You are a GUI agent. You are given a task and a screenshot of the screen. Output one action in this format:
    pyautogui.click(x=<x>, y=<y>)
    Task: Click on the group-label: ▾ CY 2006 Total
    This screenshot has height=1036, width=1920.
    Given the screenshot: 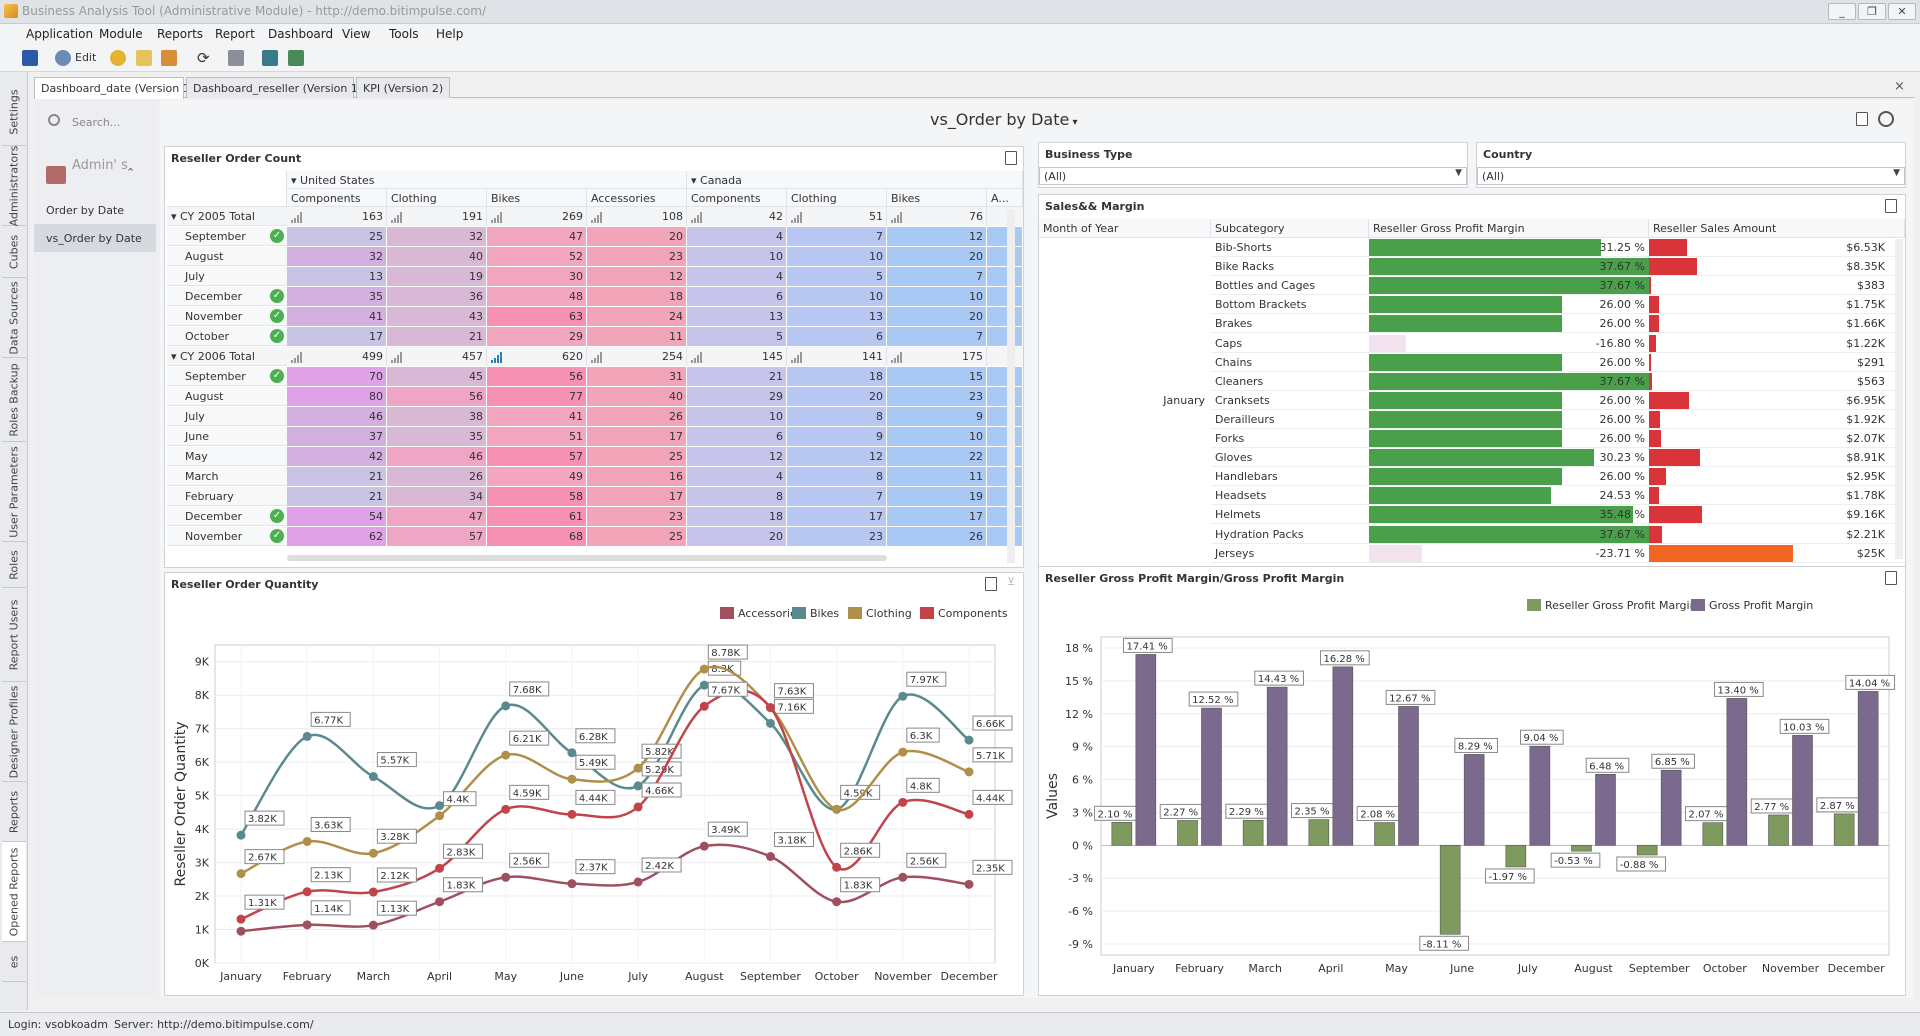 What is the action you would take?
    pyautogui.click(x=227, y=356)
    